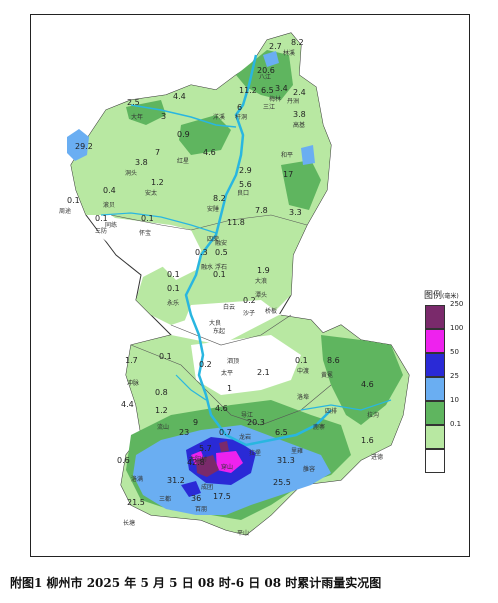  I want to click on place-name: 三防, so click(101, 231).